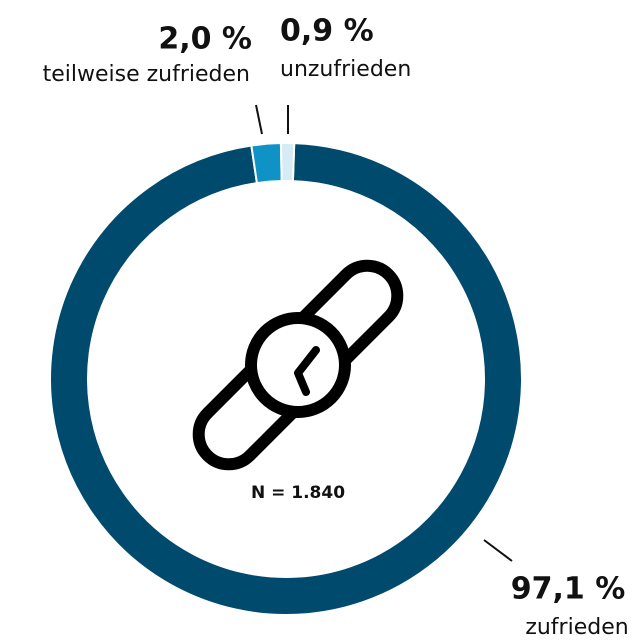 This screenshot has height=642, width=639. Describe the element at coordinates (298, 493) in the screenshot. I see `sample-size: N = 1.840` at that location.